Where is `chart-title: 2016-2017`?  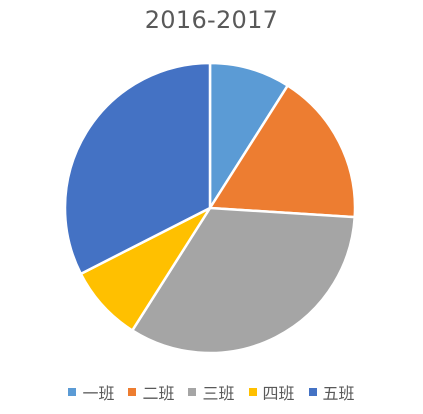
chart-title: 2016-2017 is located at coordinates (211, 20).